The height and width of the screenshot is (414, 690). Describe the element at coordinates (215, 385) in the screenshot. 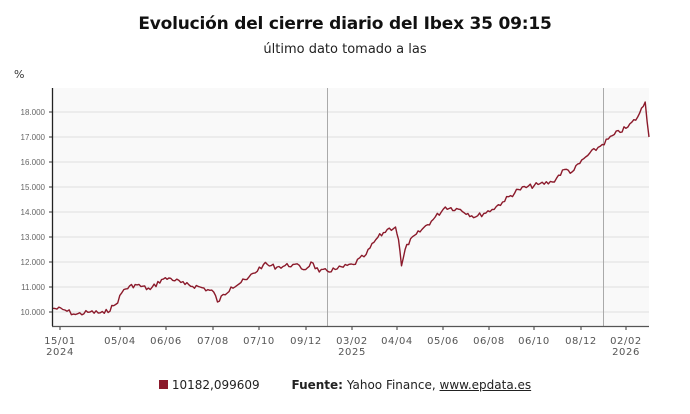

I see `legend-series-value: 10182,099609` at that location.